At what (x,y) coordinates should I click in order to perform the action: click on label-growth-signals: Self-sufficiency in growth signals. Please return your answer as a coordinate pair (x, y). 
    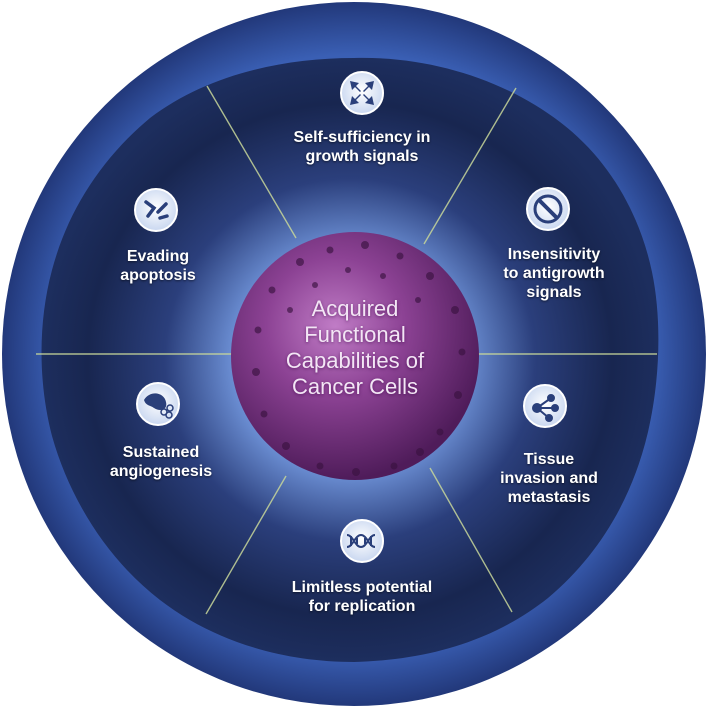
    Looking at the image, I should click on (362, 147).